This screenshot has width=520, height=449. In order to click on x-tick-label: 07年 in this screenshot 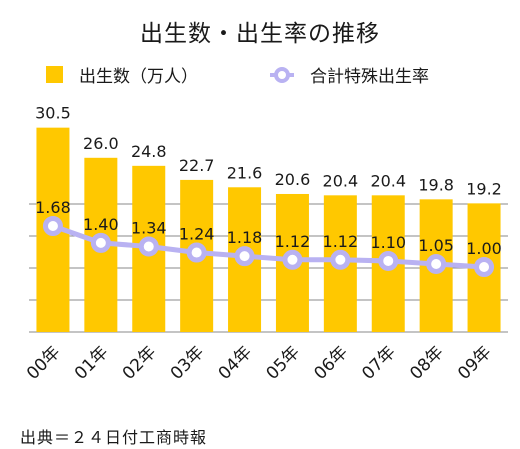, I will do `click(378, 362)`.